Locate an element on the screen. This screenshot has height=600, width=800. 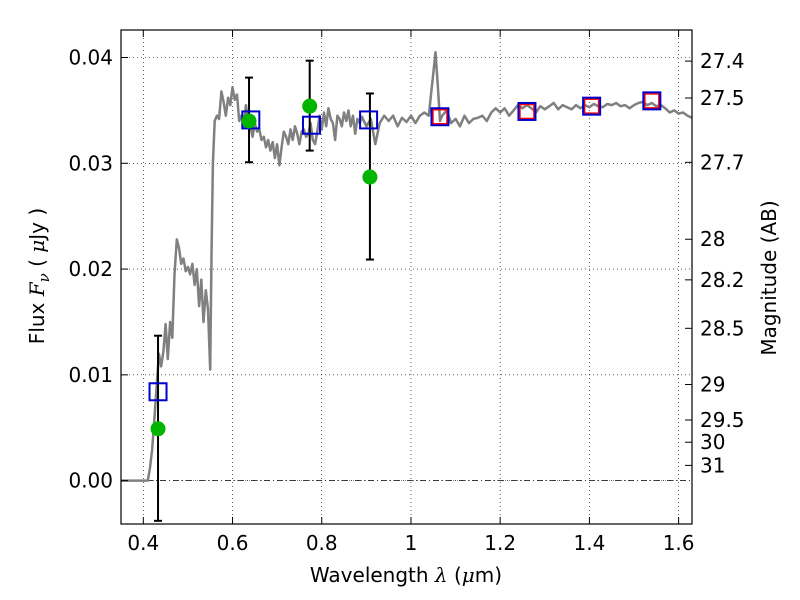
y-tick-label: 0.03 is located at coordinates (90, 163).